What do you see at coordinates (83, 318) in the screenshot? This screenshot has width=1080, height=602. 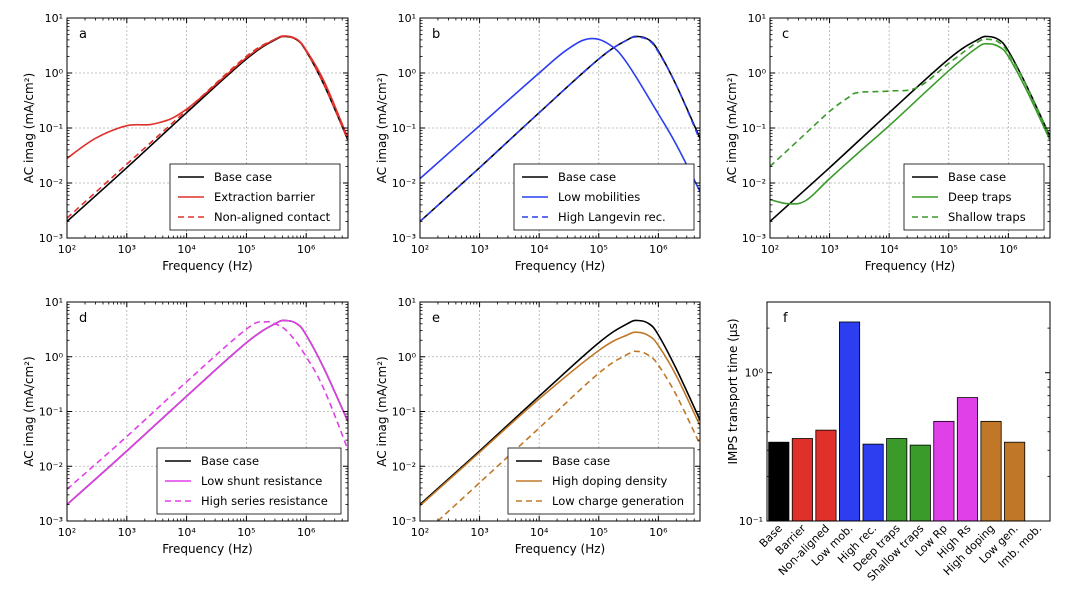 I see `panel-letter: d` at bounding box center [83, 318].